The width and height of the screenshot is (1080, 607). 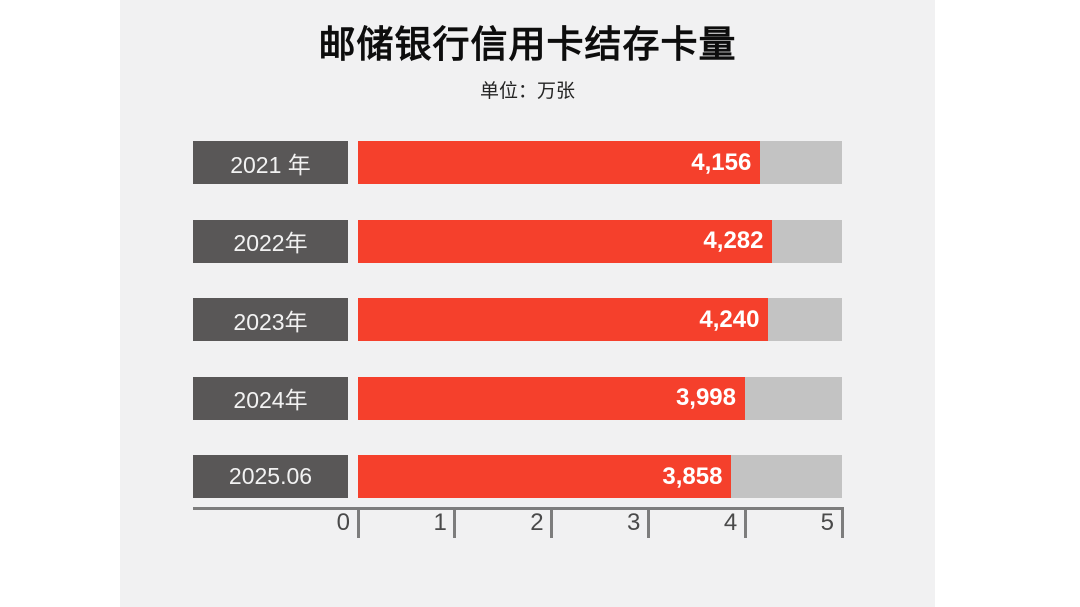 I want to click on bar-track: 4,156, so click(x=600, y=162).